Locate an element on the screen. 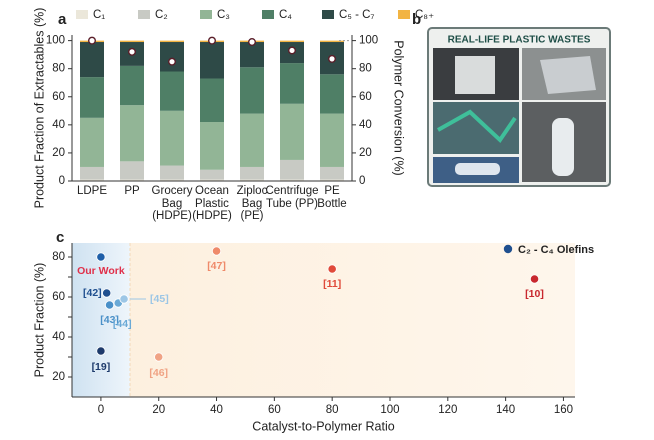 Image resolution: width=654 pixels, height=440 pixels. legend-label: C₁ is located at coordinates (99, 15).